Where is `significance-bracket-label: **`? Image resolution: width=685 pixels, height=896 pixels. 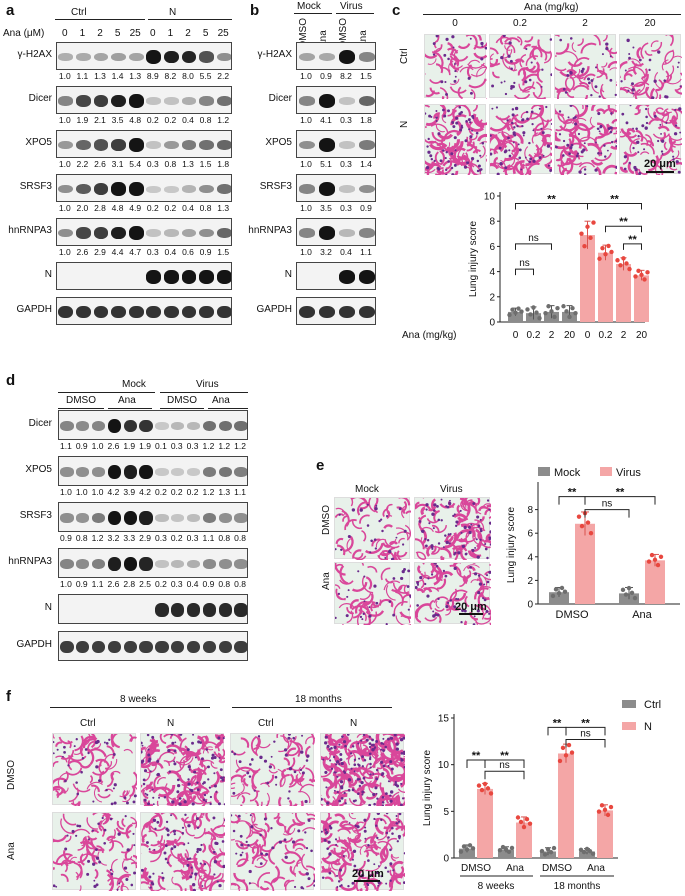
significance-bracket-label: ** is located at coordinates (551, 200).